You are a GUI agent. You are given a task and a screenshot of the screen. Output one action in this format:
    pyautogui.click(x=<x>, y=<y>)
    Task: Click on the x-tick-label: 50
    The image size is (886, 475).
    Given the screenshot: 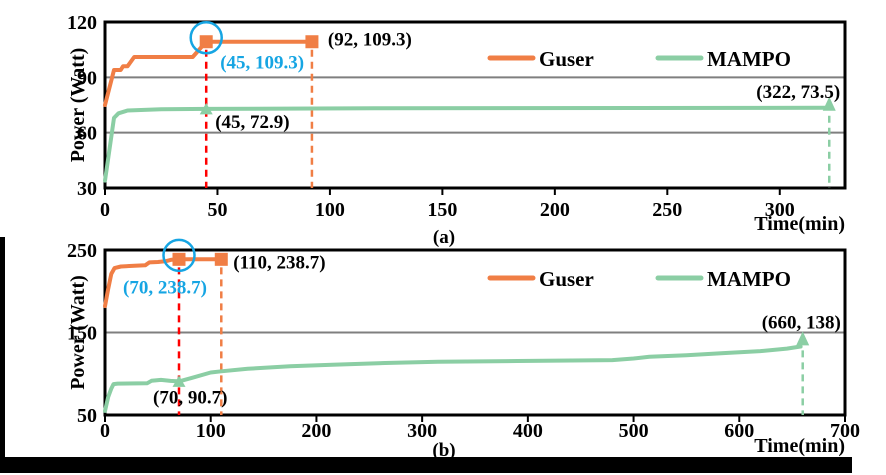 What is the action you would take?
    pyautogui.click(x=217, y=210)
    